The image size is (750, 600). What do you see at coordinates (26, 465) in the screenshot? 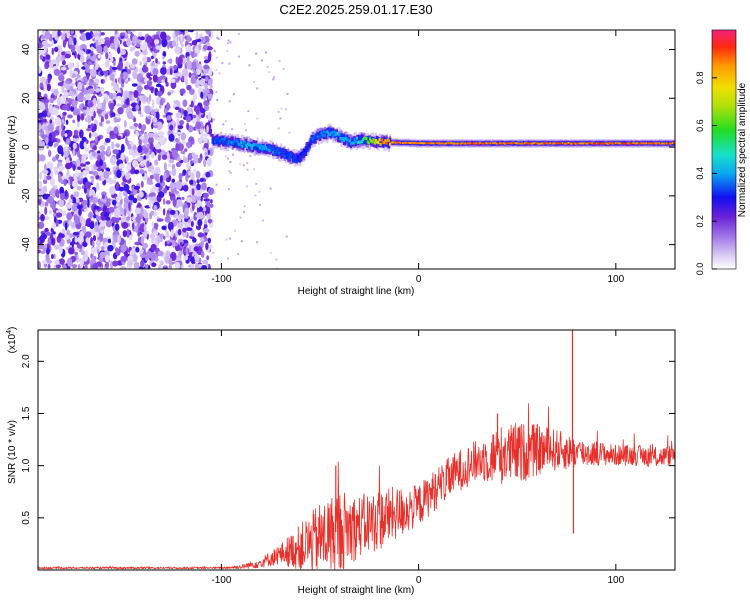
I see `snr-y-tick-label: 1.0` at bounding box center [26, 465].